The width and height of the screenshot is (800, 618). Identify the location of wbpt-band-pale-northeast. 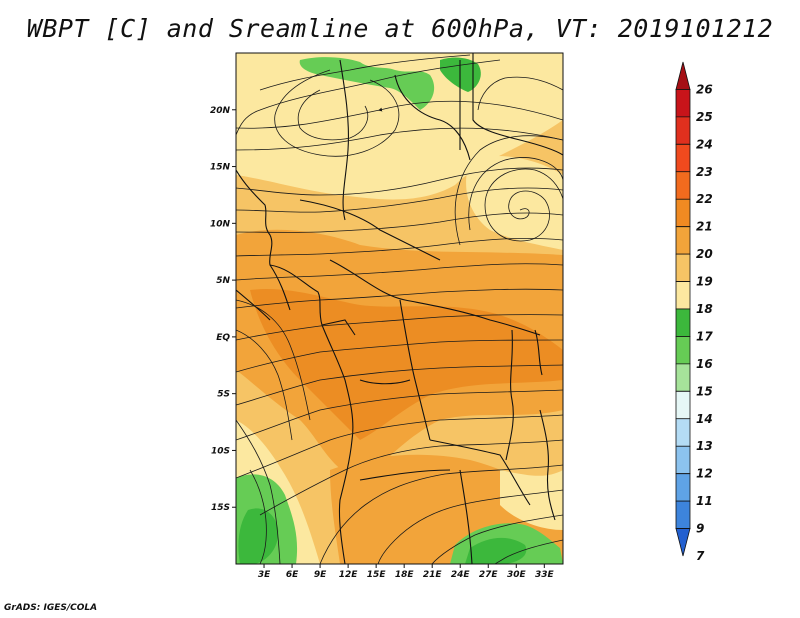
(514, 202).